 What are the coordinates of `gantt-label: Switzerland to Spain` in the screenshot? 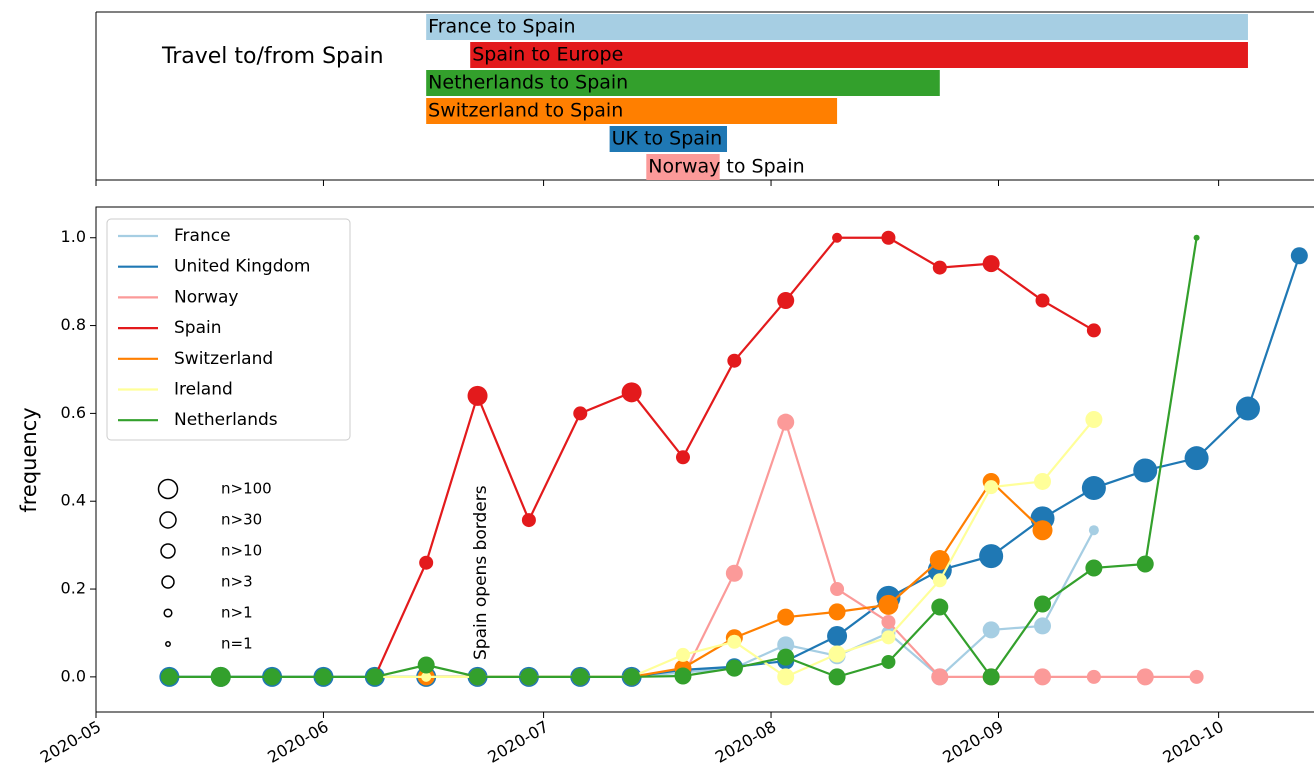 It's located at (525, 111).